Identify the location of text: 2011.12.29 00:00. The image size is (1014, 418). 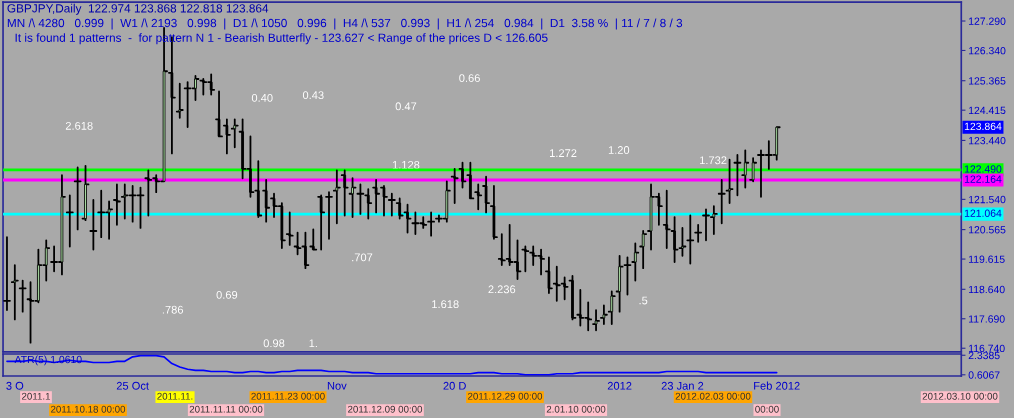
(505, 396).